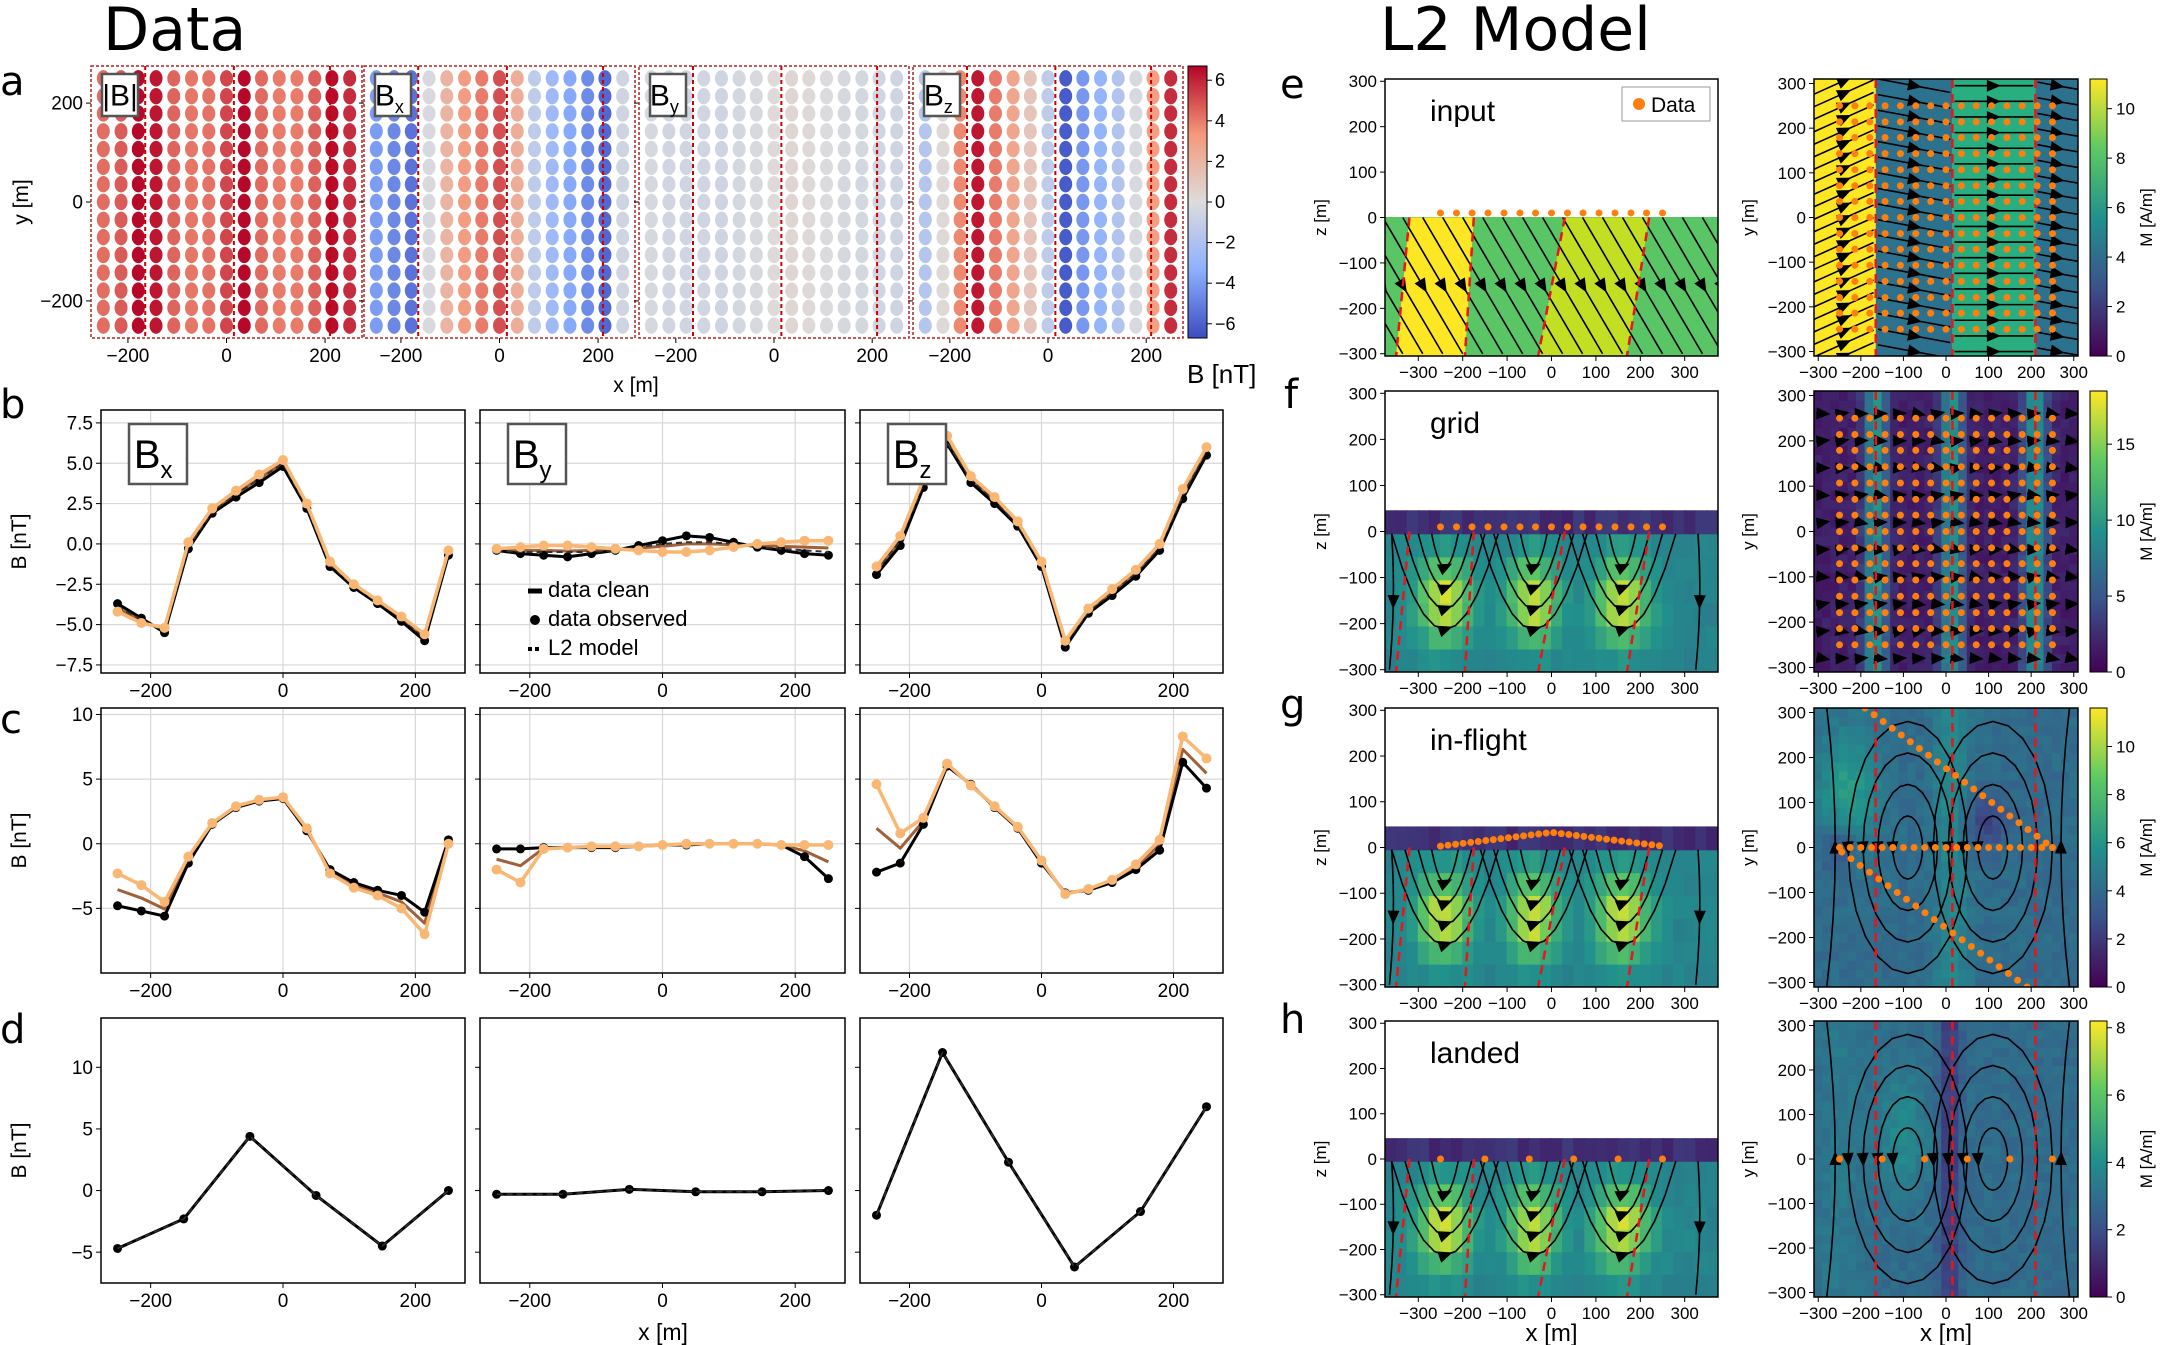  I want to click on x-tick-label: 200, so click(1640, 372).